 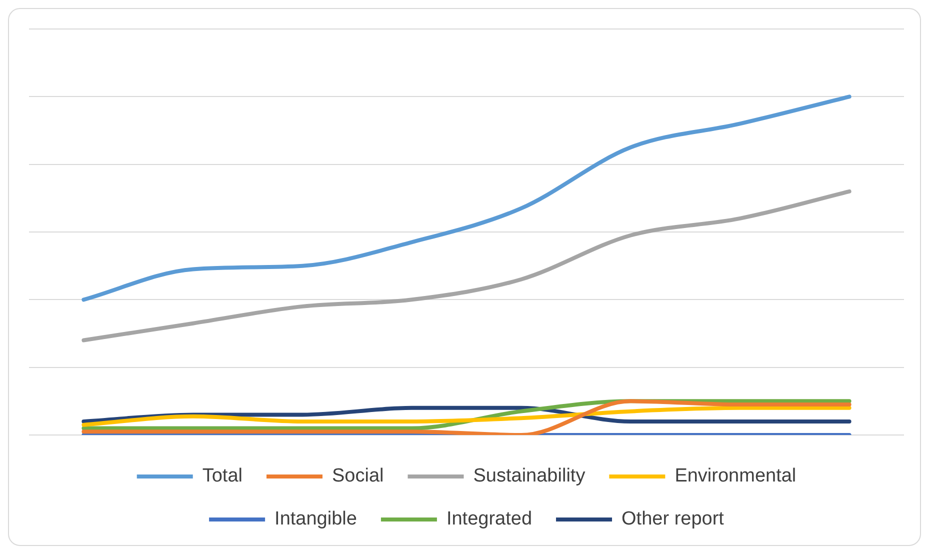 I want to click on legend-label: Total, so click(x=222, y=476).